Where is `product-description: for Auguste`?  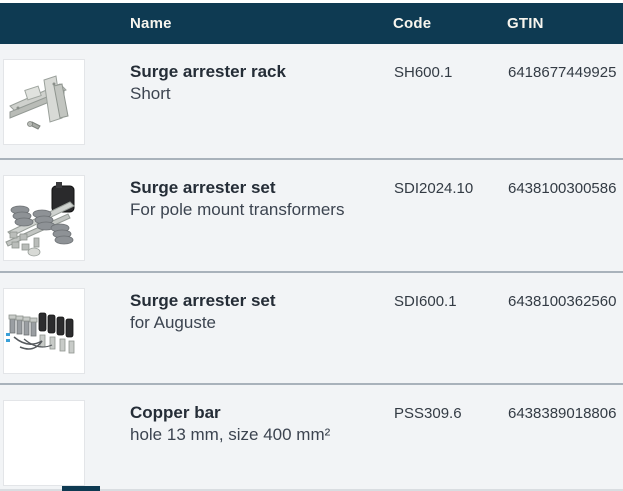
product-description: for Auguste is located at coordinates (173, 322).